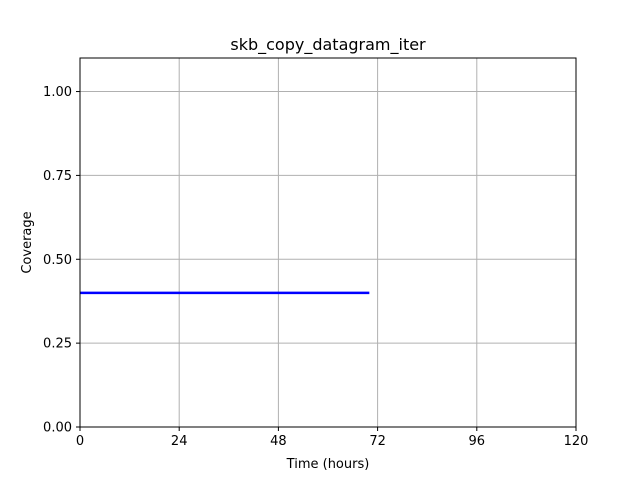 The height and width of the screenshot is (480, 640). What do you see at coordinates (179, 441) in the screenshot?
I see `x-tick-label: 24` at bounding box center [179, 441].